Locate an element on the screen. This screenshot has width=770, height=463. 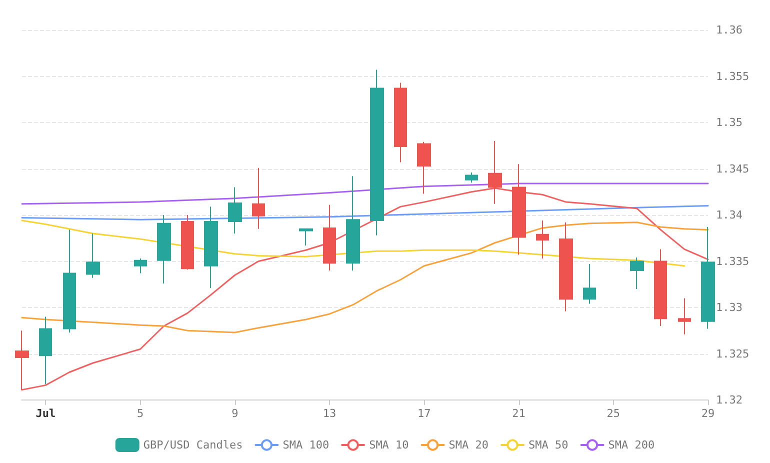
x-tick-label: 5 is located at coordinates (140, 413).